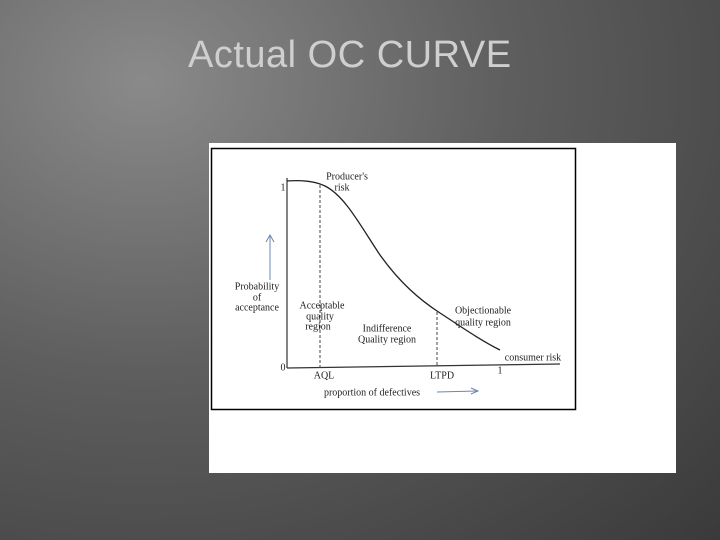 The width and height of the screenshot is (720, 540). Describe the element at coordinates (387, 328) in the screenshot. I see `label: Indifference` at that location.